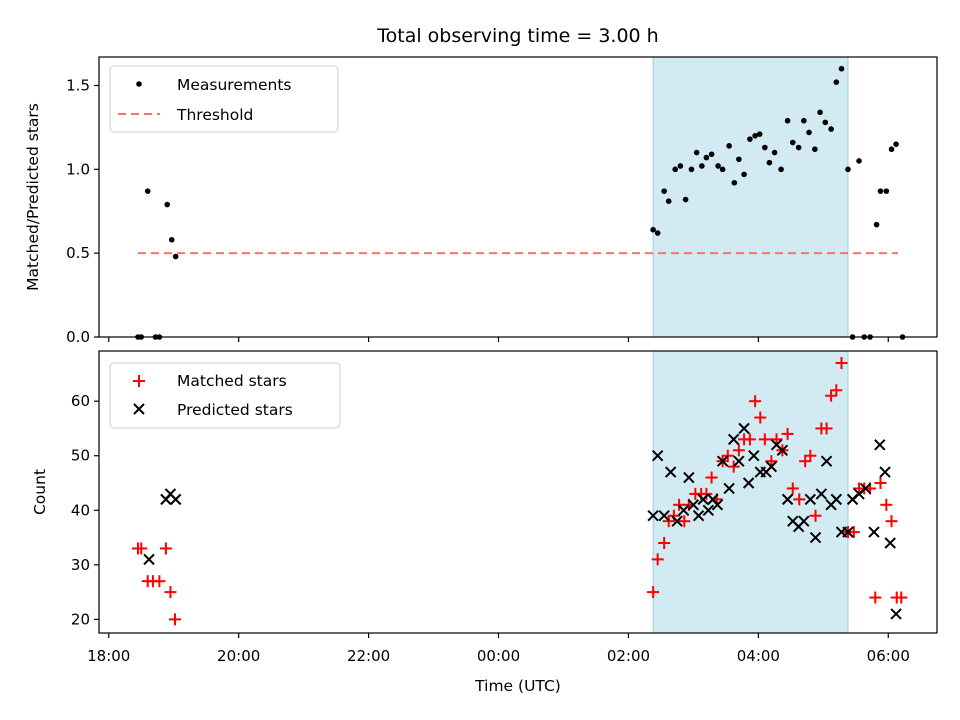  What do you see at coordinates (225, 395) in the screenshot?
I see `bottom-legend-box` at bounding box center [225, 395].